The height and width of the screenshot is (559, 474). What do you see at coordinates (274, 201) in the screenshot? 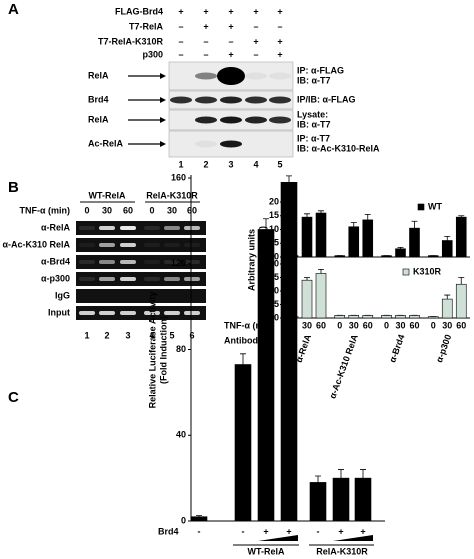
I see `y-tick-label: 20` at bounding box center [274, 201].